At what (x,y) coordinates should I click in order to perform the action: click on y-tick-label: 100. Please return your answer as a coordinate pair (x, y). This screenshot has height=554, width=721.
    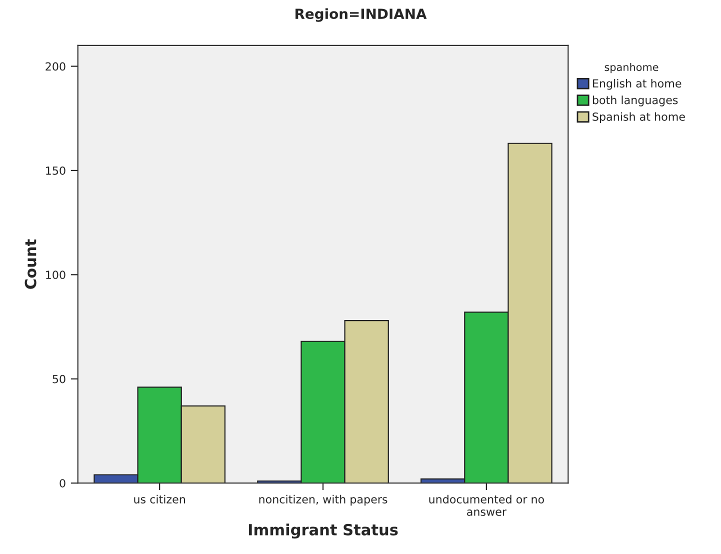
    Looking at the image, I should click on (56, 275).